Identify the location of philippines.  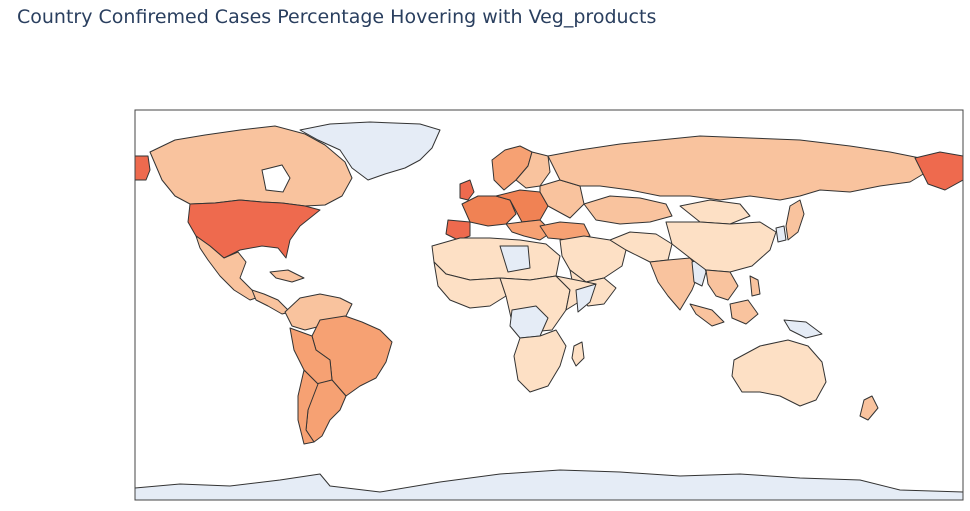
(755, 286).